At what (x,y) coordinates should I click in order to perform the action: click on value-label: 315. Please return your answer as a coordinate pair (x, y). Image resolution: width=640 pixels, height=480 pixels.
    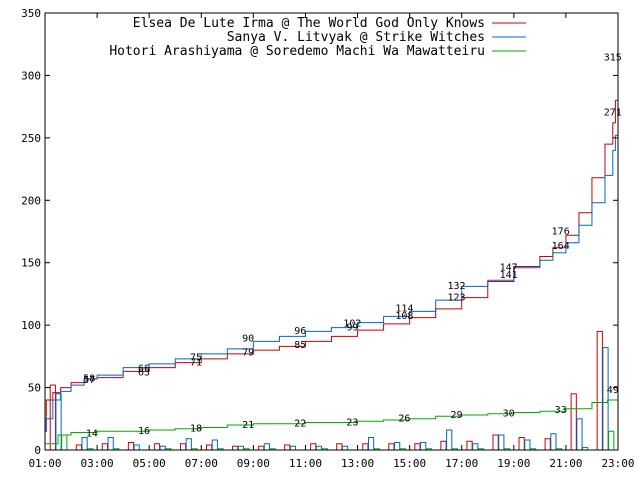
    Looking at the image, I should click on (613, 58).